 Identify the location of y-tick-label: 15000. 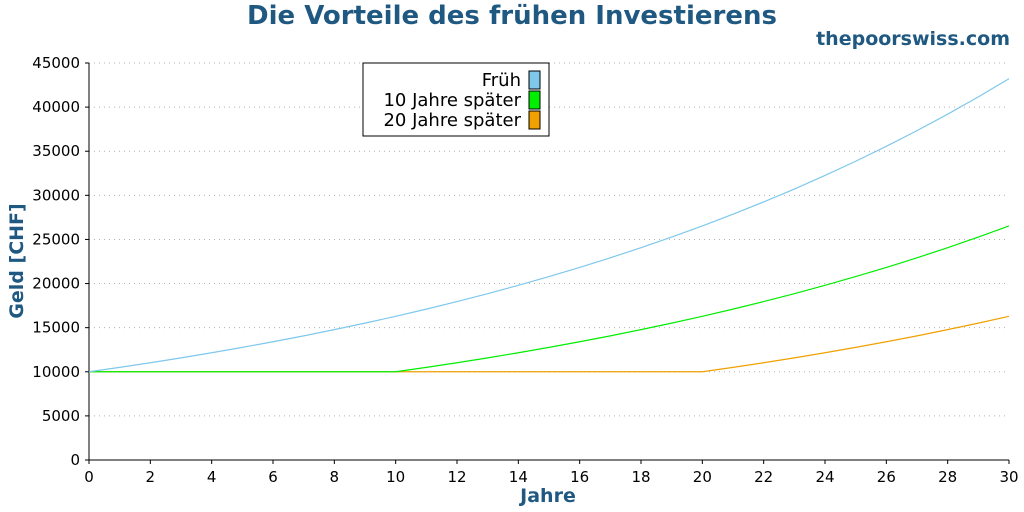
(56, 328).